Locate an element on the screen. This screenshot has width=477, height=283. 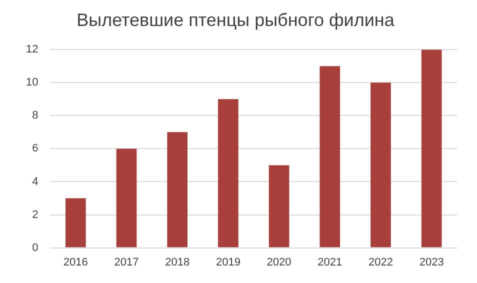
x-tick-label: 2017 is located at coordinates (126, 262).